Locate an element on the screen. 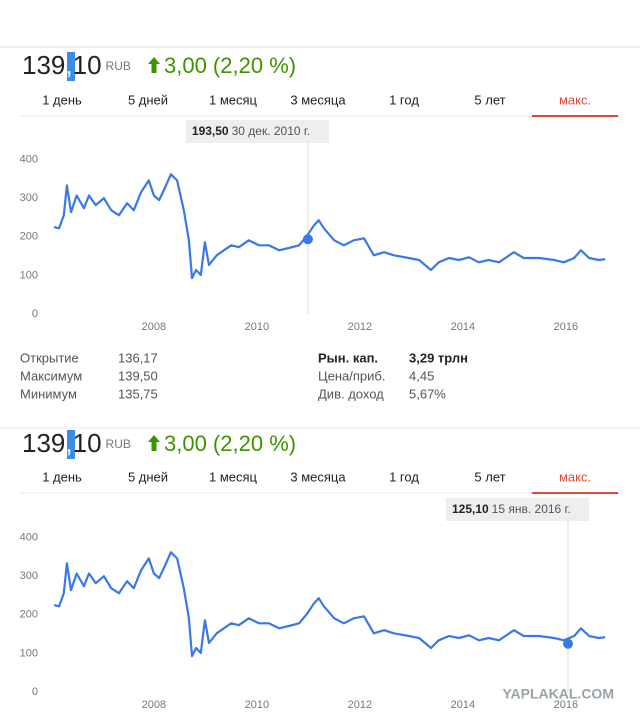 The width and height of the screenshot is (640, 725). tooltip-date: 30 дек. 2010 г. is located at coordinates (271, 131).